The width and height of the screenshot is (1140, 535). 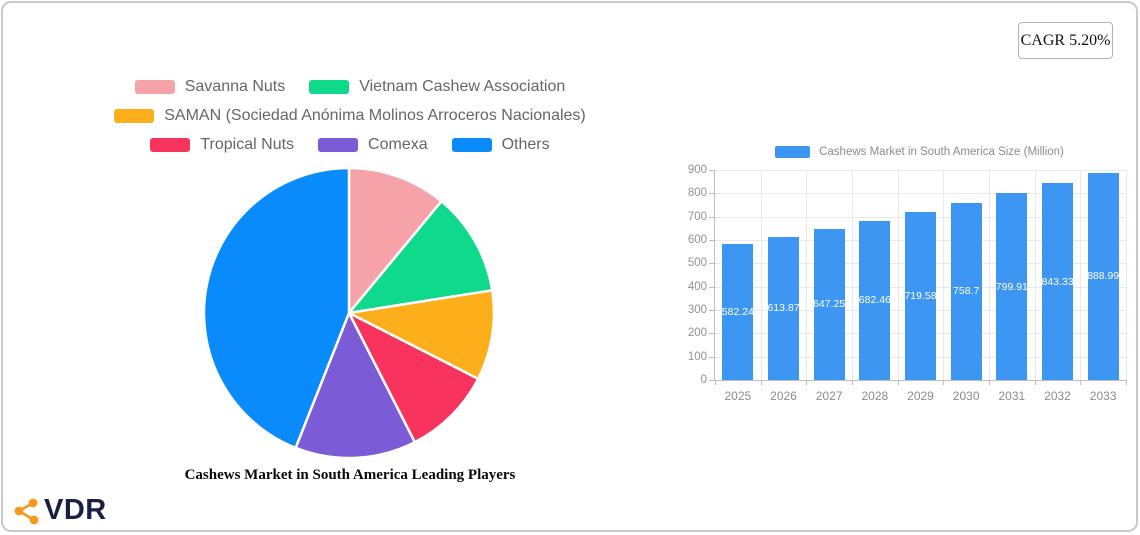 What do you see at coordinates (525, 144) in the screenshot?
I see `legend-label: Others` at bounding box center [525, 144].